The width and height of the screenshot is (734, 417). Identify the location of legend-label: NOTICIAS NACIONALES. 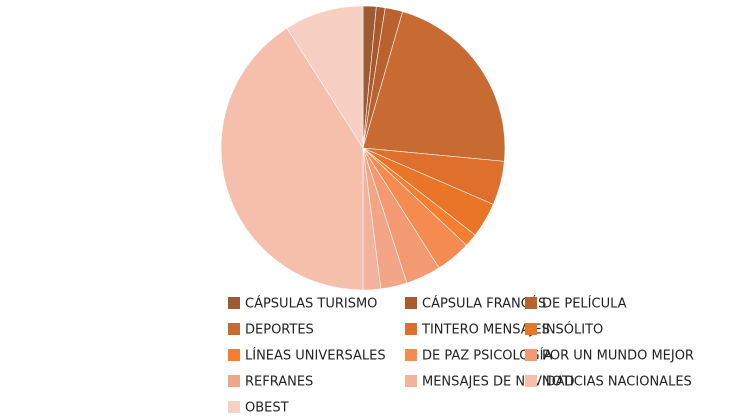
(617, 382).